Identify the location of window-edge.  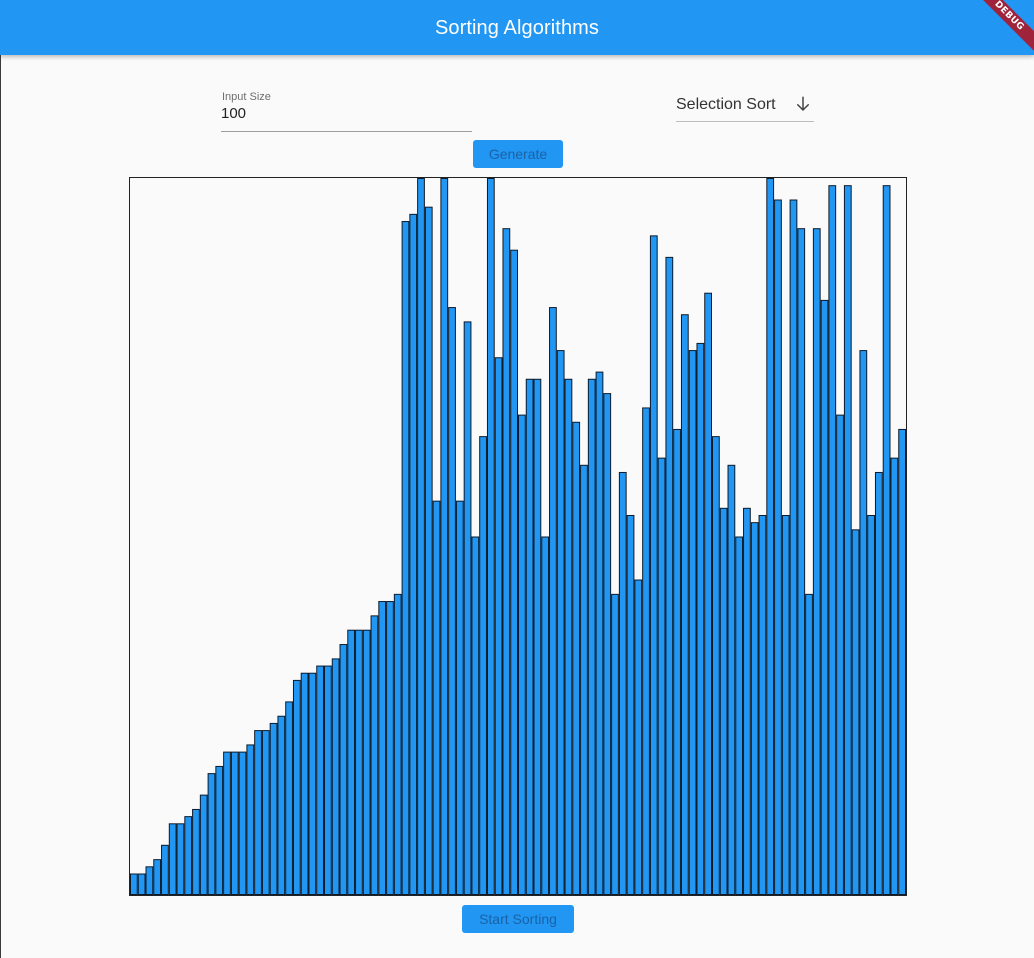
(0, 479).